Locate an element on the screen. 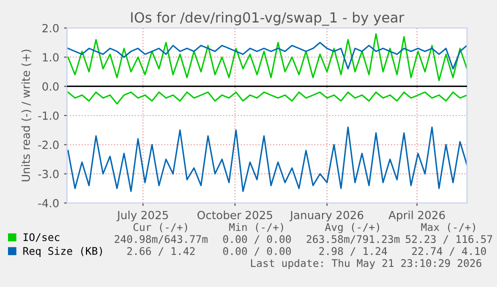  x-tick-label: January 2026 is located at coordinates (326, 216).